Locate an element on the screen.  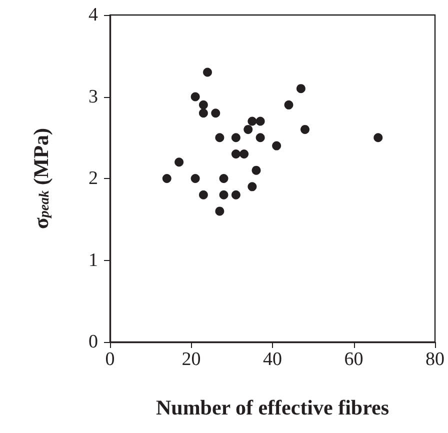
y-tick-label: 0 is located at coordinates (93, 342).